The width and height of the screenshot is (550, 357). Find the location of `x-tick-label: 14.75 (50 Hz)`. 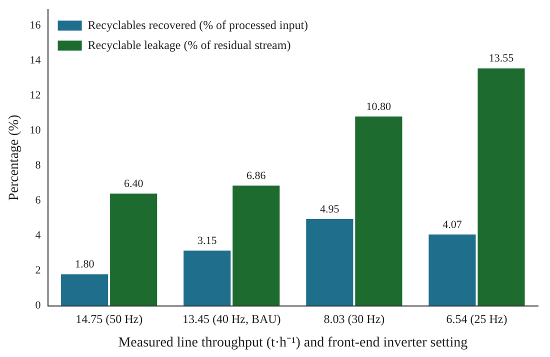

x-tick-label: 14.75 (50 Hz) is located at coordinates (109, 319).